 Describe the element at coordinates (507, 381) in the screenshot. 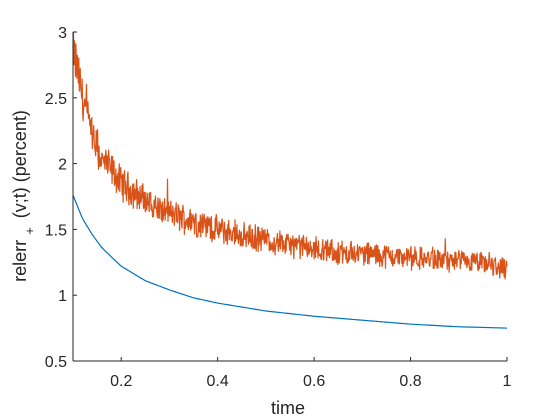

I see `x-tick-label: 1` at that location.